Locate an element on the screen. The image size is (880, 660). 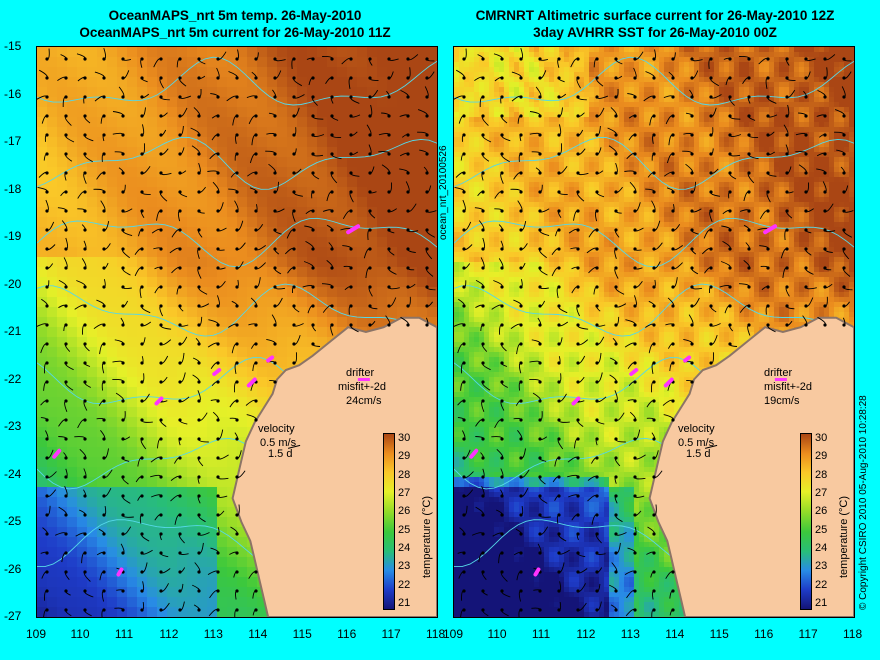
x-tick-label: 115 is located at coordinates (719, 634).